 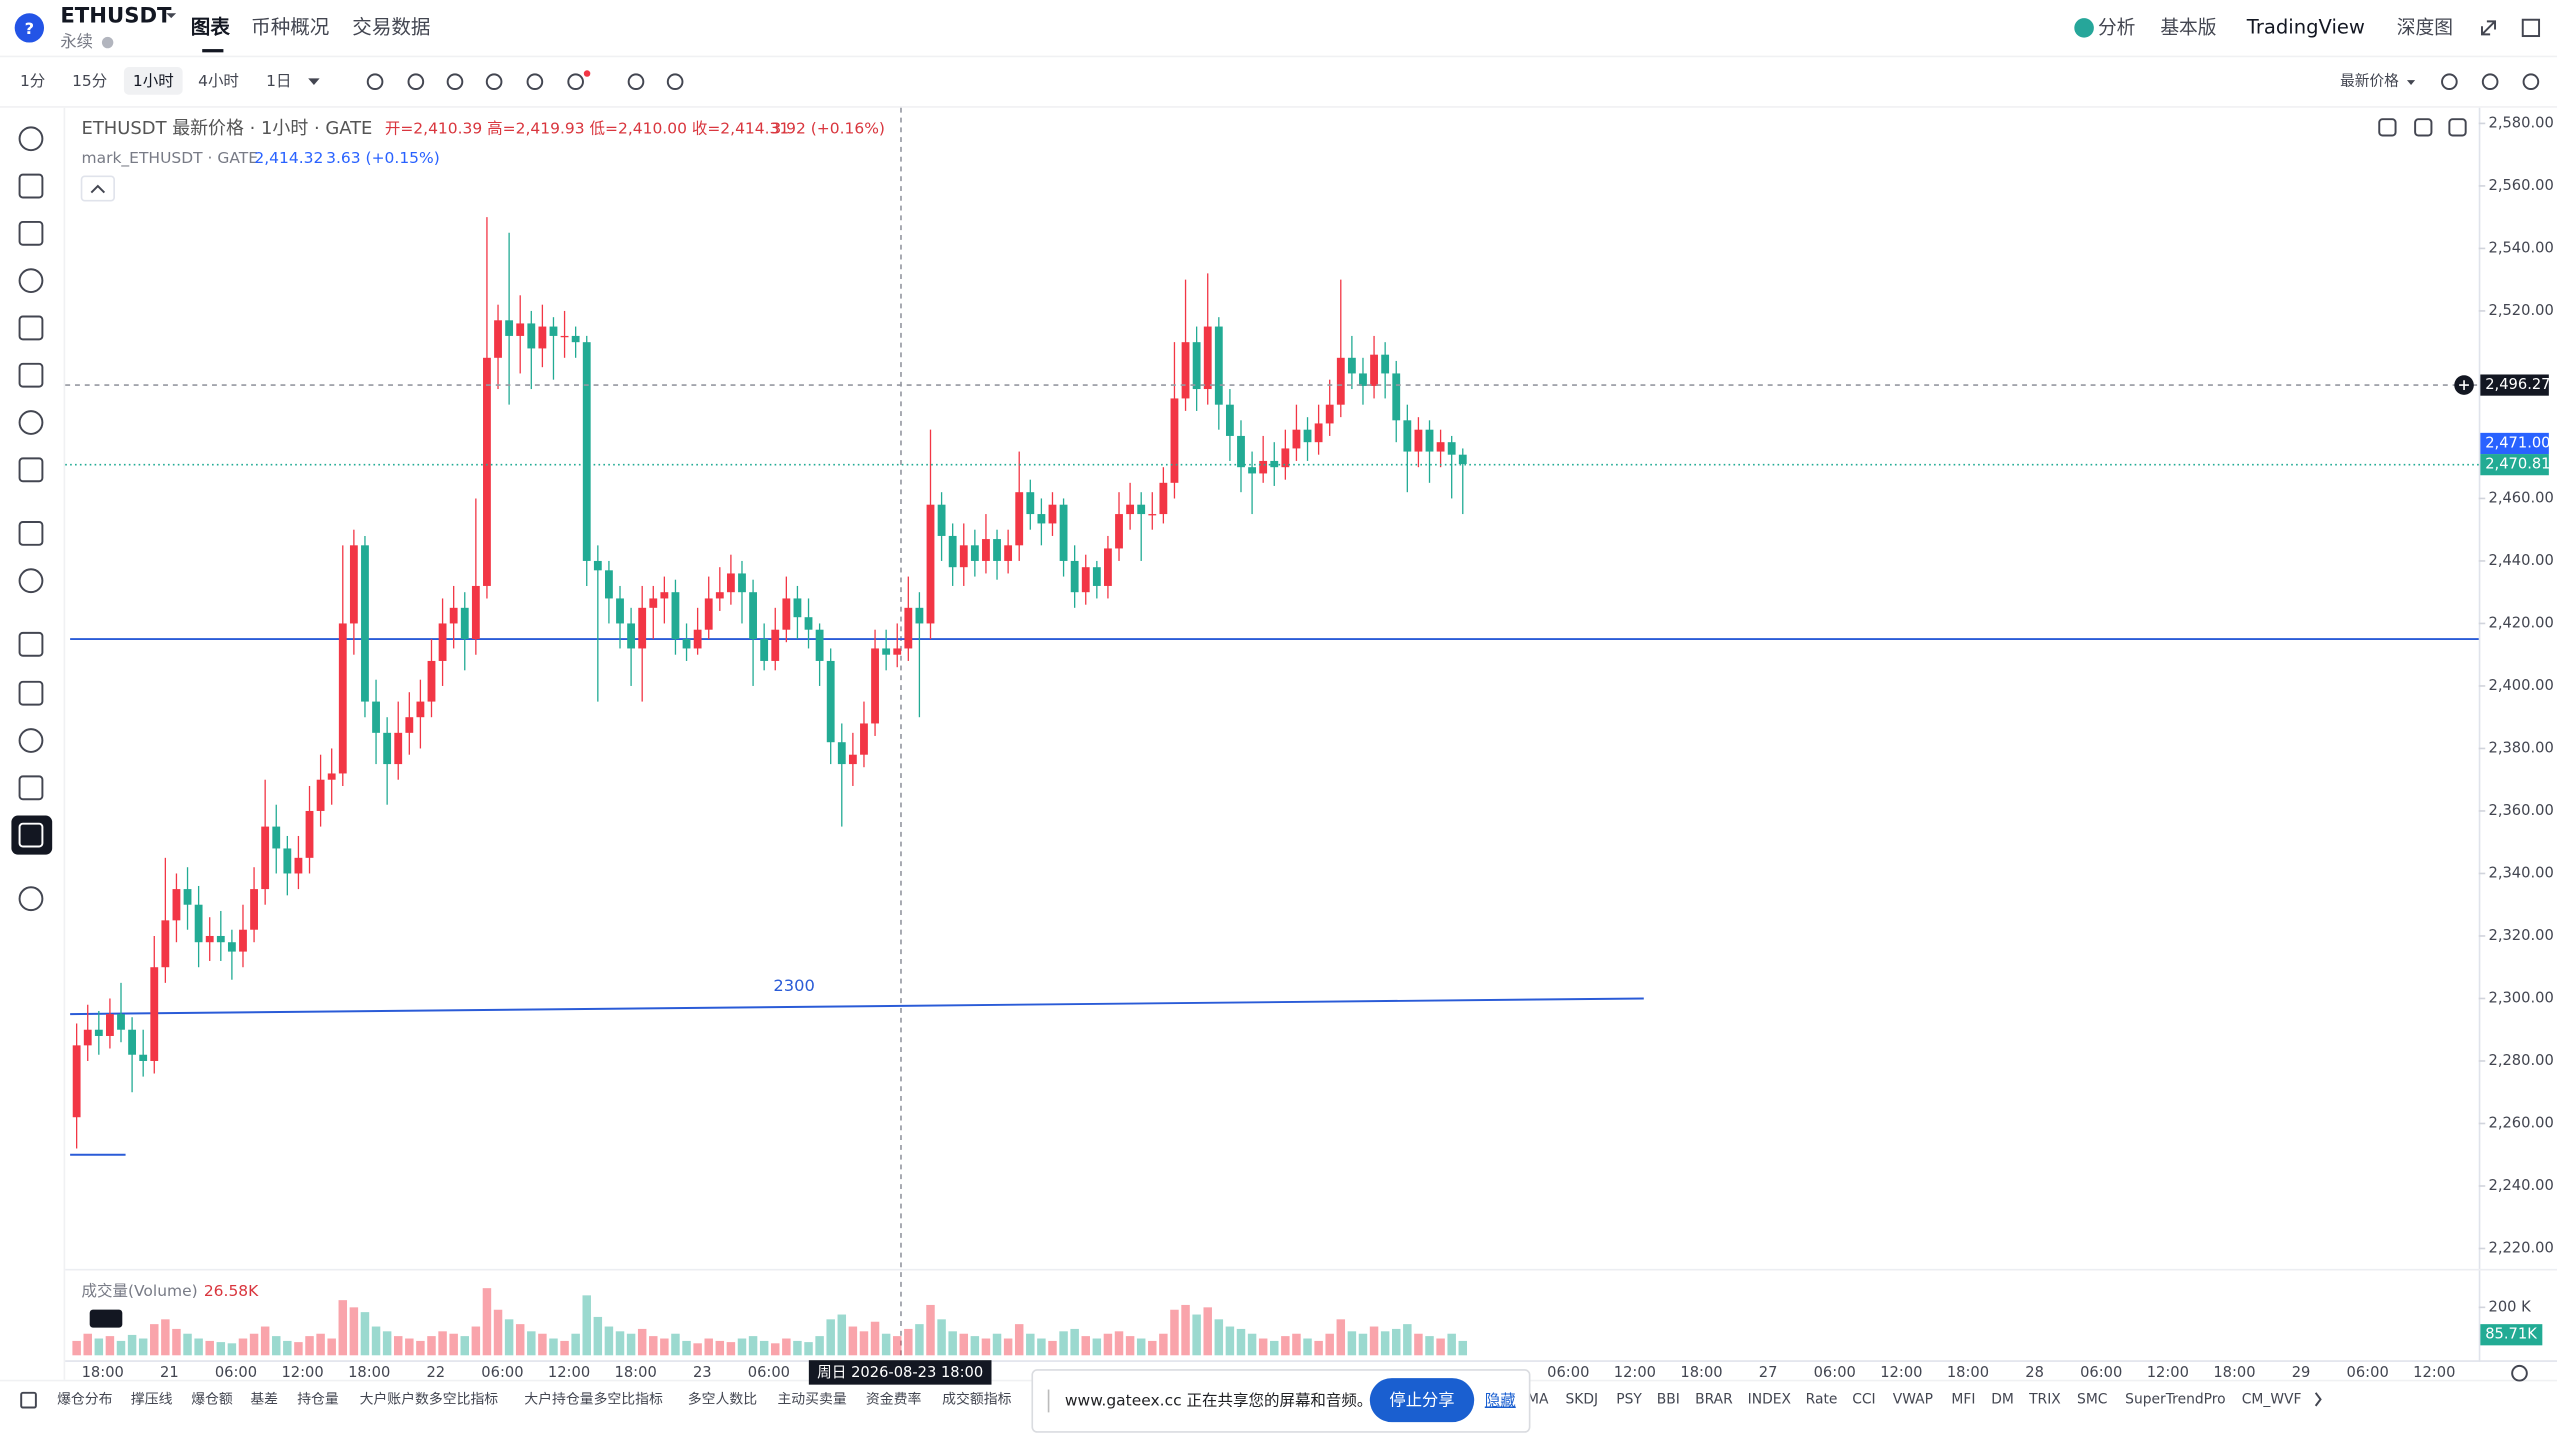 I want to click on indicator: 主动买卖量, so click(x=811, y=1399).